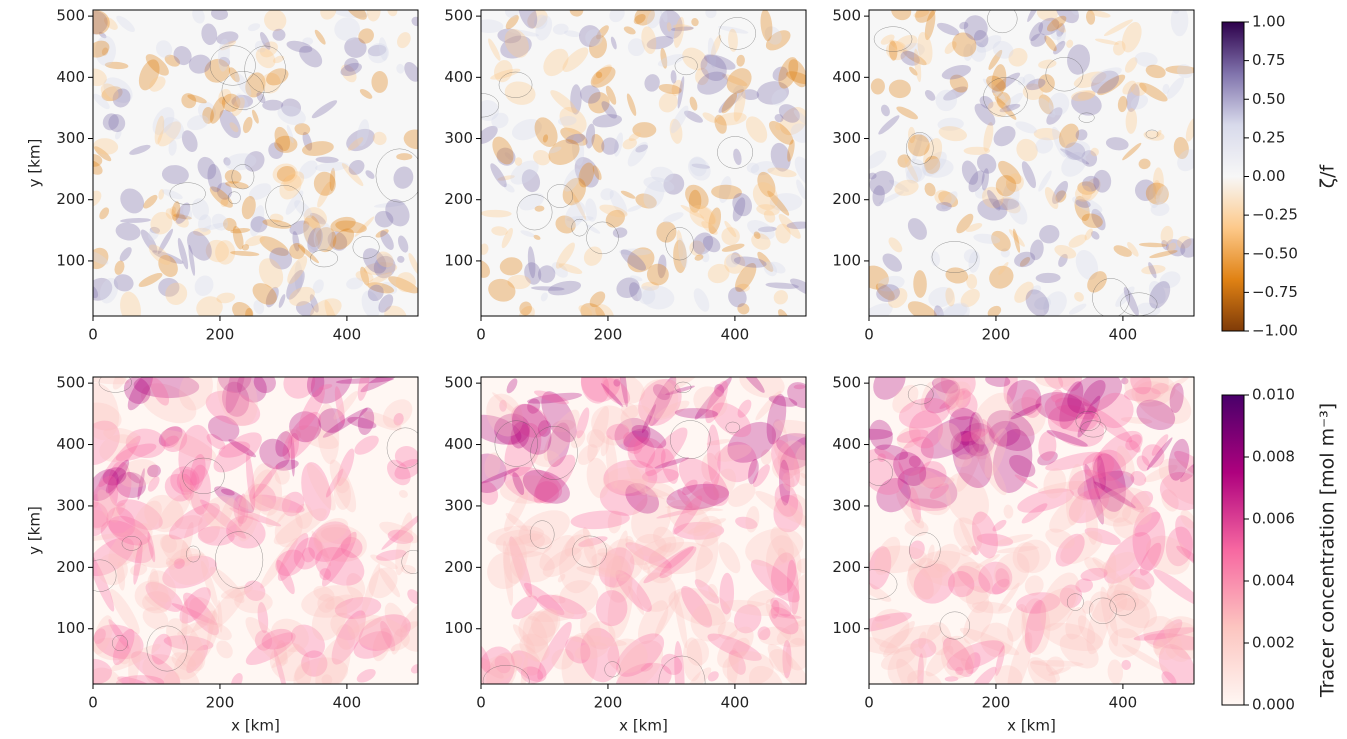 The width and height of the screenshot is (1347, 739). Describe the element at coordinates (1031, 530) in the screenshot. I see `field` at that location.